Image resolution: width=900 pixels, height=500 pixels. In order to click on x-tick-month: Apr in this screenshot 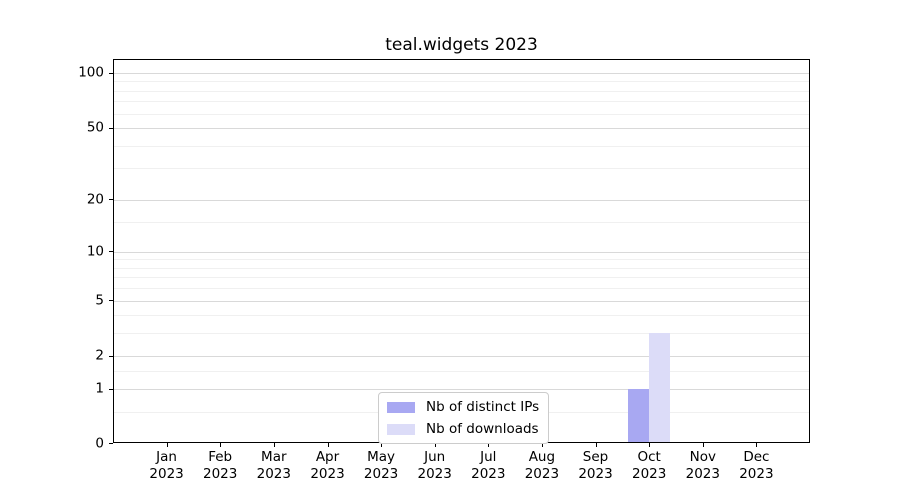, I will do `click(327, 457)`.